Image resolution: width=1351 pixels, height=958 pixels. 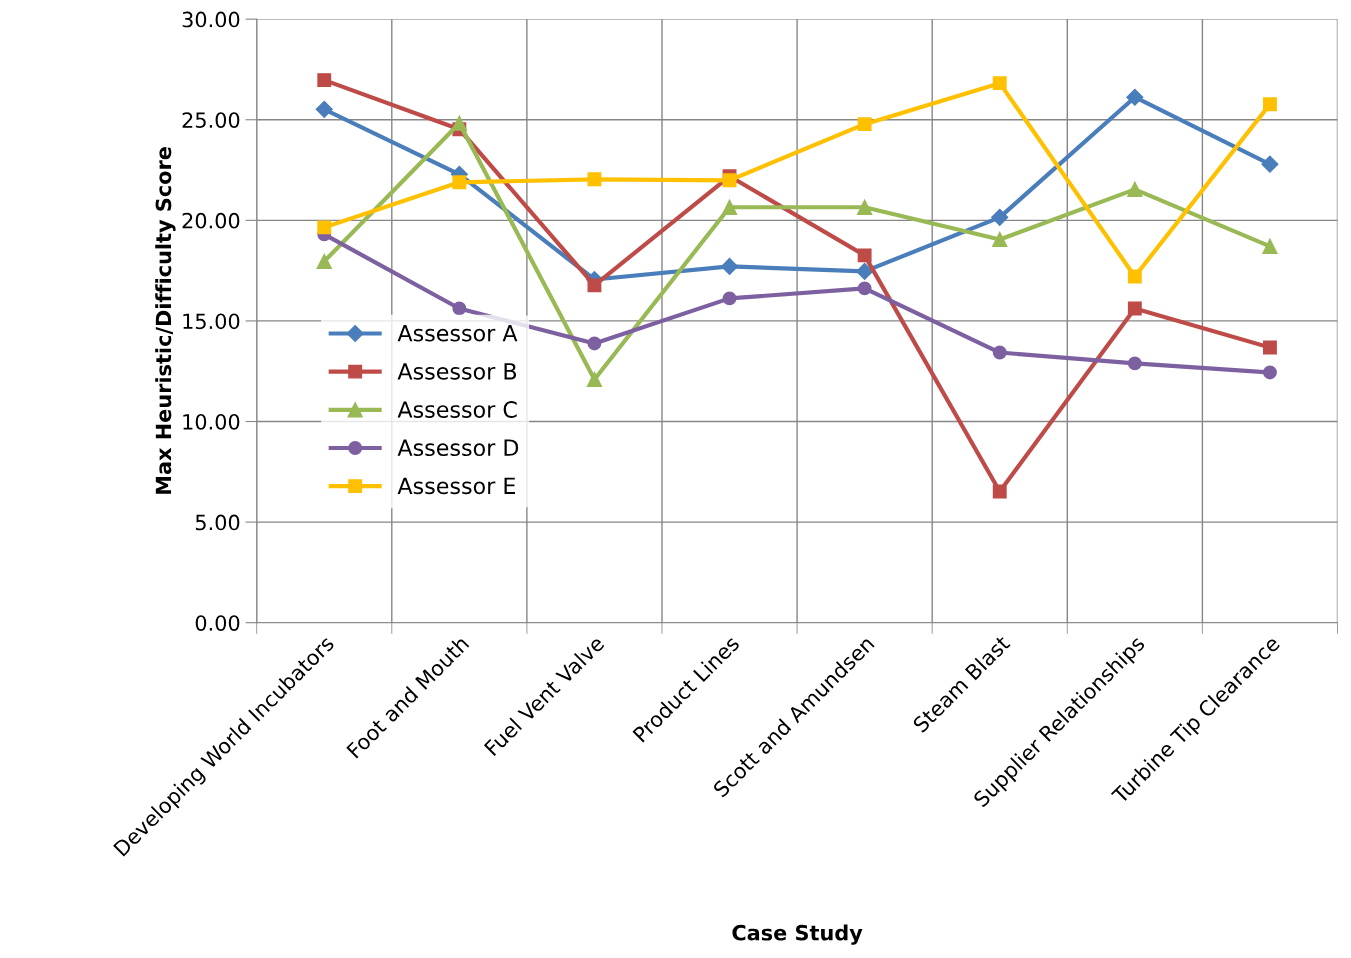 I want to click on legend-label: Assessor E, so click(x=456, y=486).